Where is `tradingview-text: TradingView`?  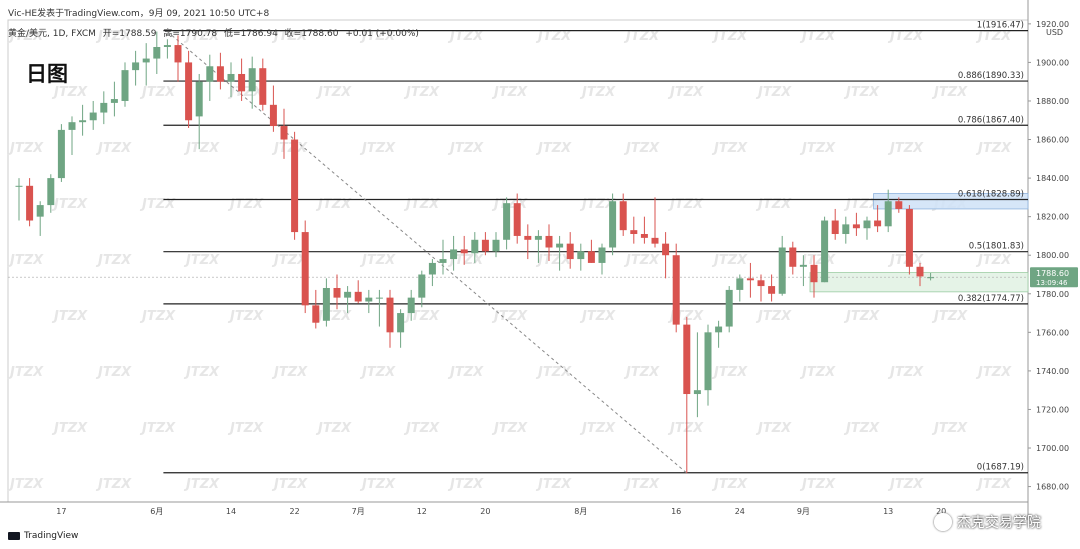
tradingview-text: TradingView is located at coordinates (51, 536).